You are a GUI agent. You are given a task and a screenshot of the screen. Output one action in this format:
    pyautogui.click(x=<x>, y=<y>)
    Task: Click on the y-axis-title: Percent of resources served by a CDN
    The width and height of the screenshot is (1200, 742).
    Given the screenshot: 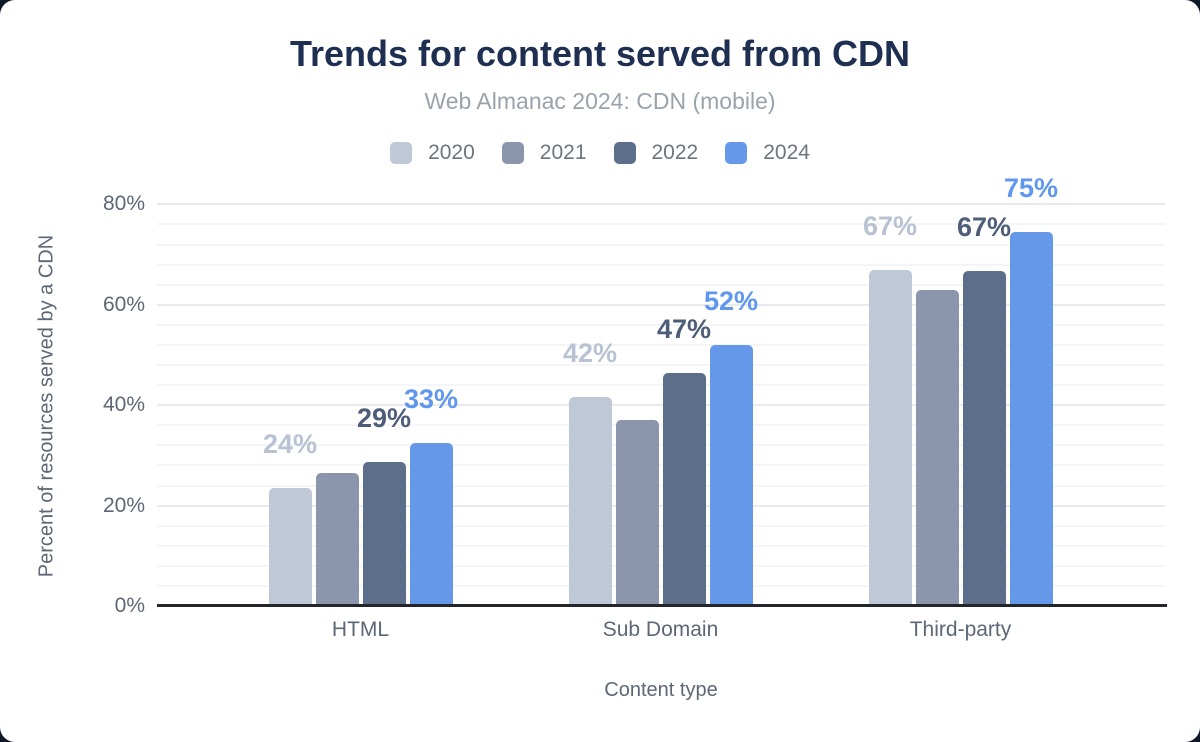 What is the action you would take?
    pyautogui.click(x=46, y=406)
    